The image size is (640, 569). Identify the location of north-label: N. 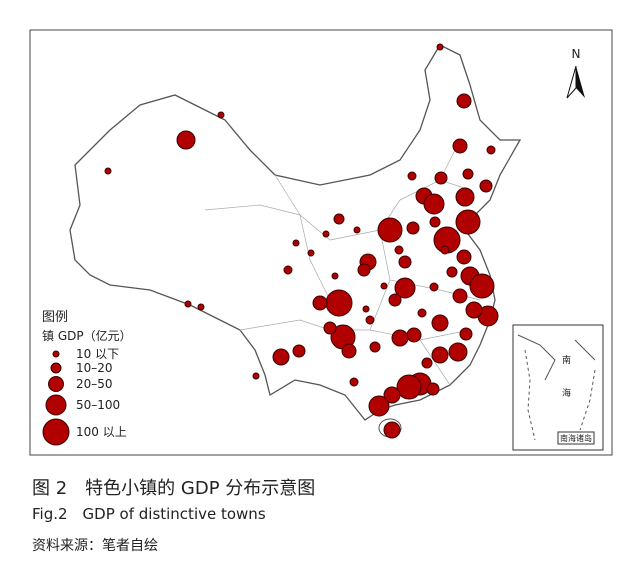
(576, 54).